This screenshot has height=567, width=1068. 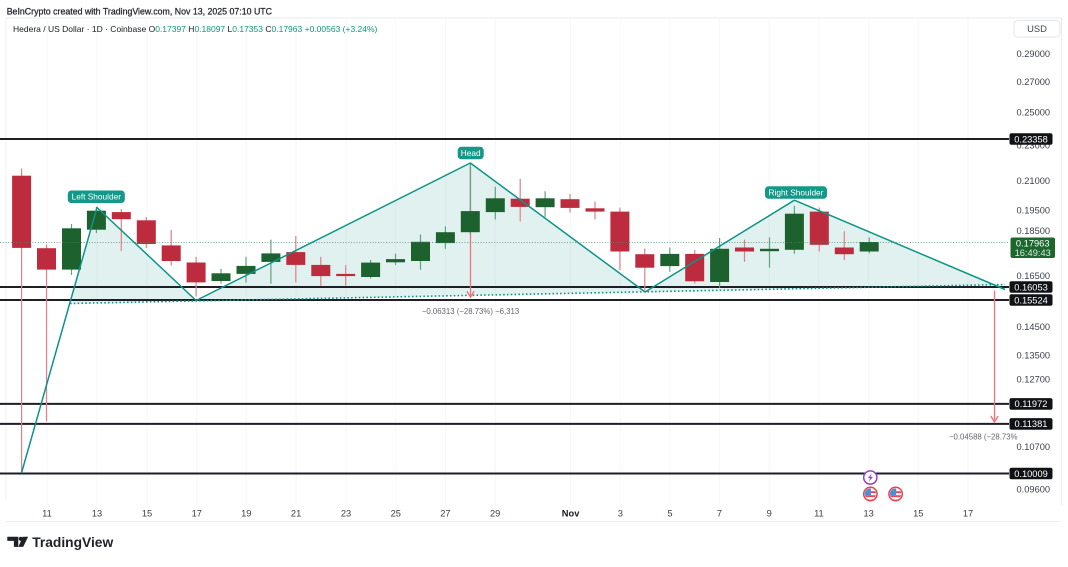 I want to click on svg-text: 0.11381, so click(x=1031, y=424).